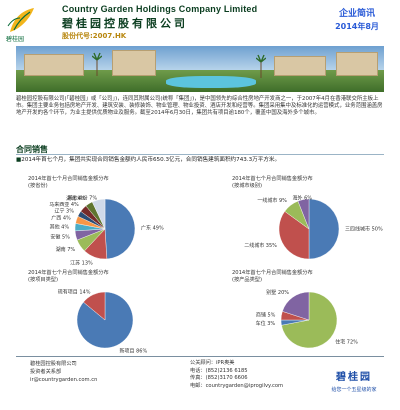 Image resolution: width=400 pixels, height=410 pixels. What do you see at coordinates (260, 245) in the screenshot?
I see `pie-slice-label: 二线城市 35%` at bounding box center [260, 245].